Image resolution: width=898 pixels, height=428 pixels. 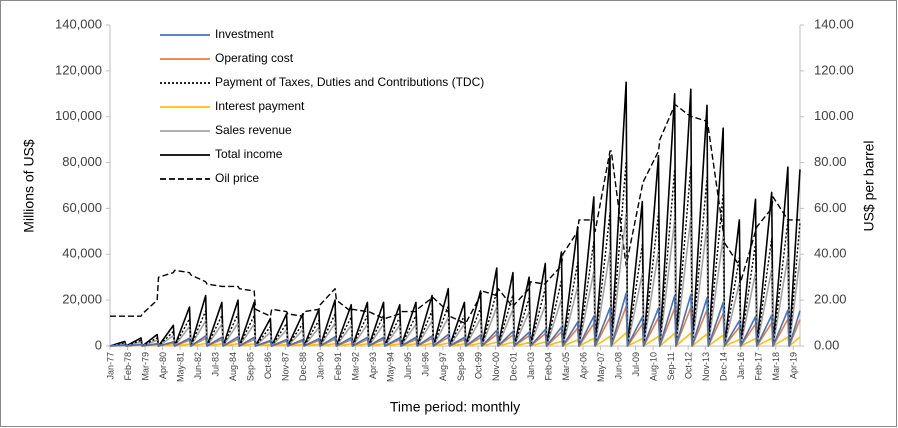 I want to click on x-tick-label: Sep-98, so click(x=461, y=366).